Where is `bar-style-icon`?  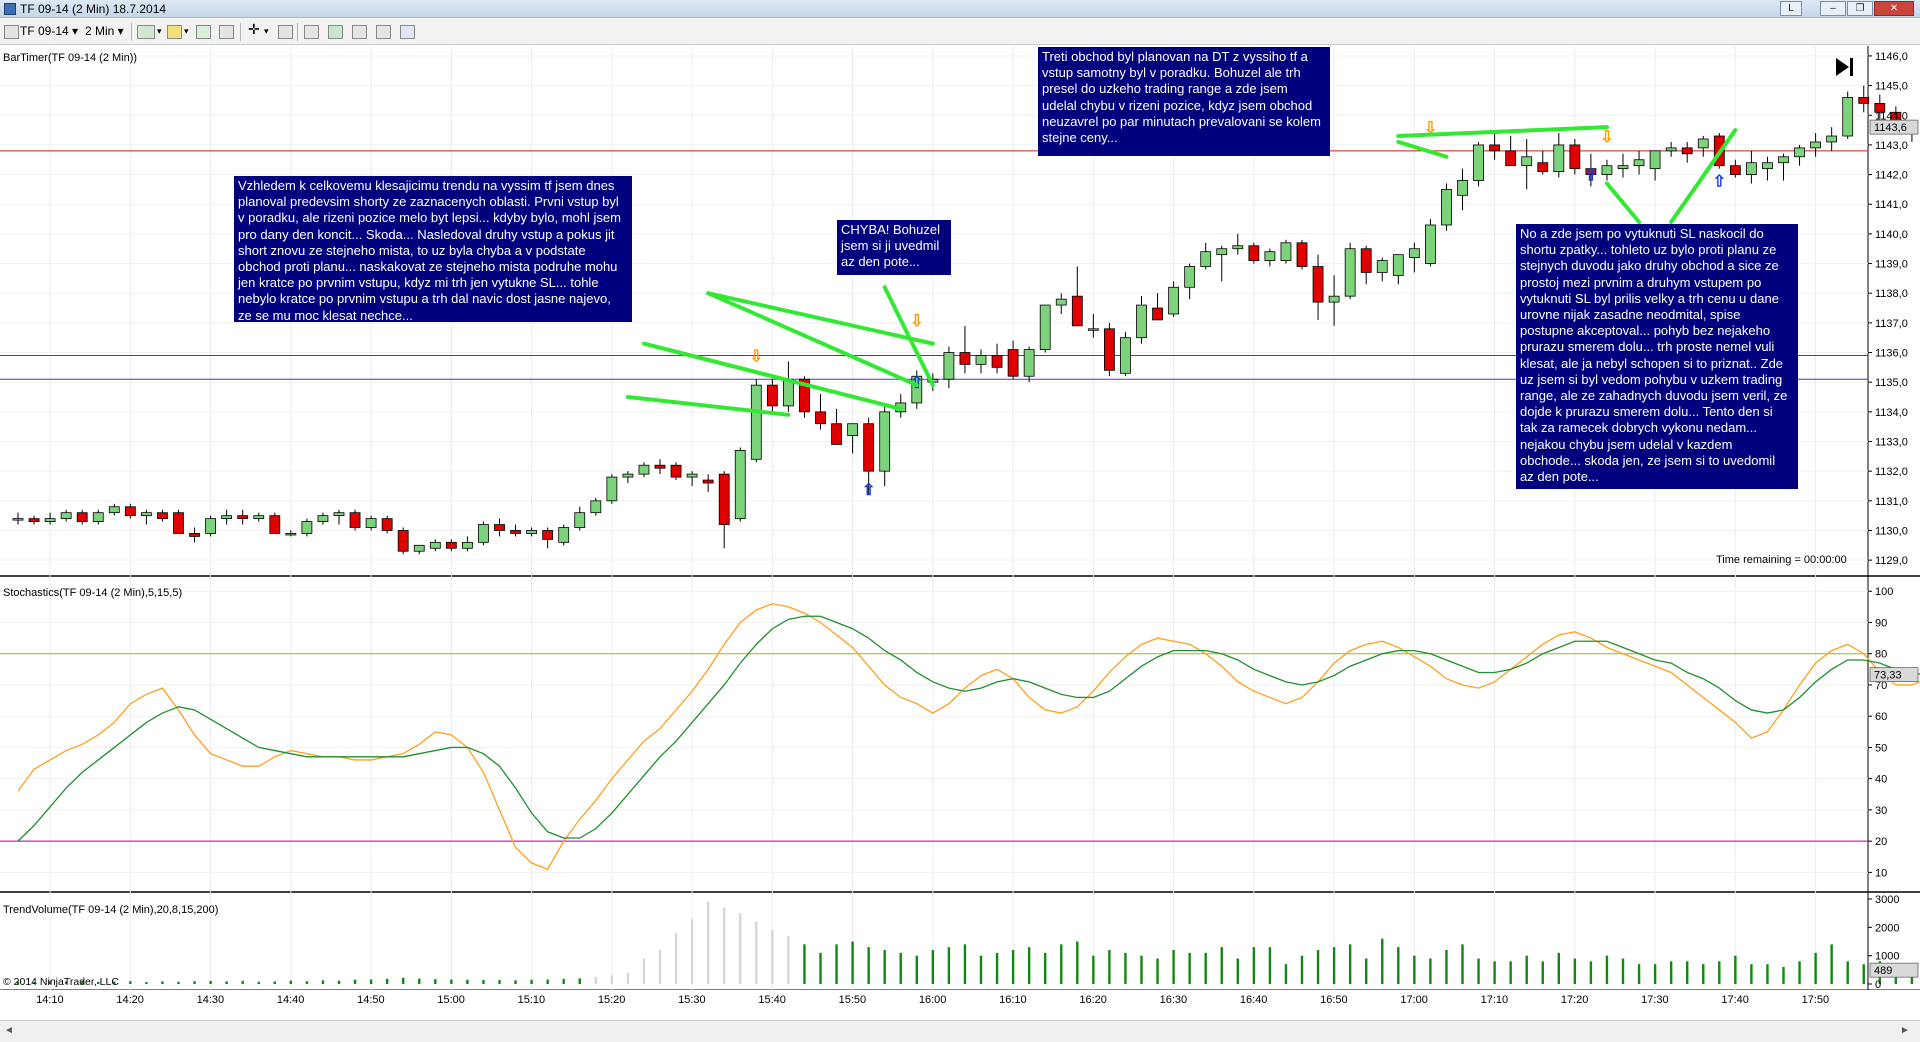 bar-style-icon is located at coordinates (146, 32).